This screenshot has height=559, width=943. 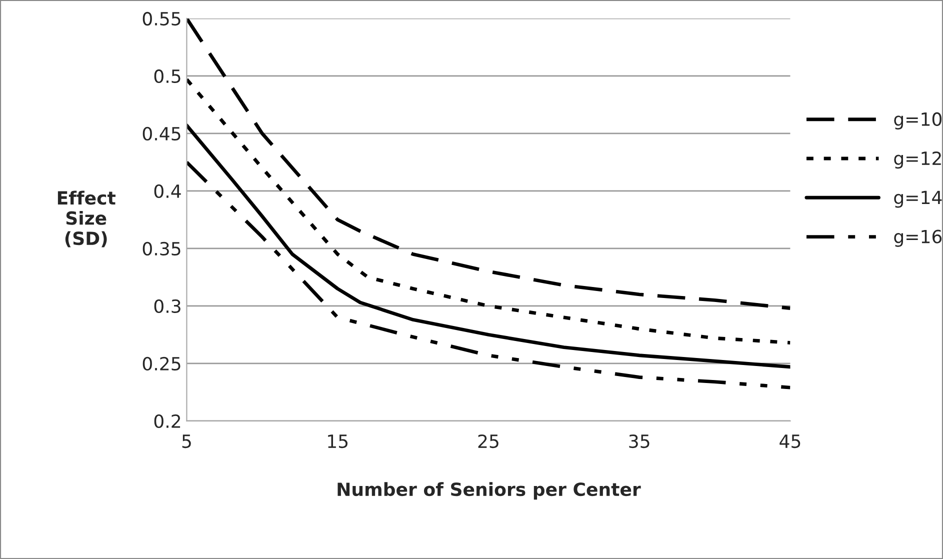 What do you see at coordinates (167, 421) in the screenshot?
I see `y-tick-label: 0.2` at bounding box center [167, 421].